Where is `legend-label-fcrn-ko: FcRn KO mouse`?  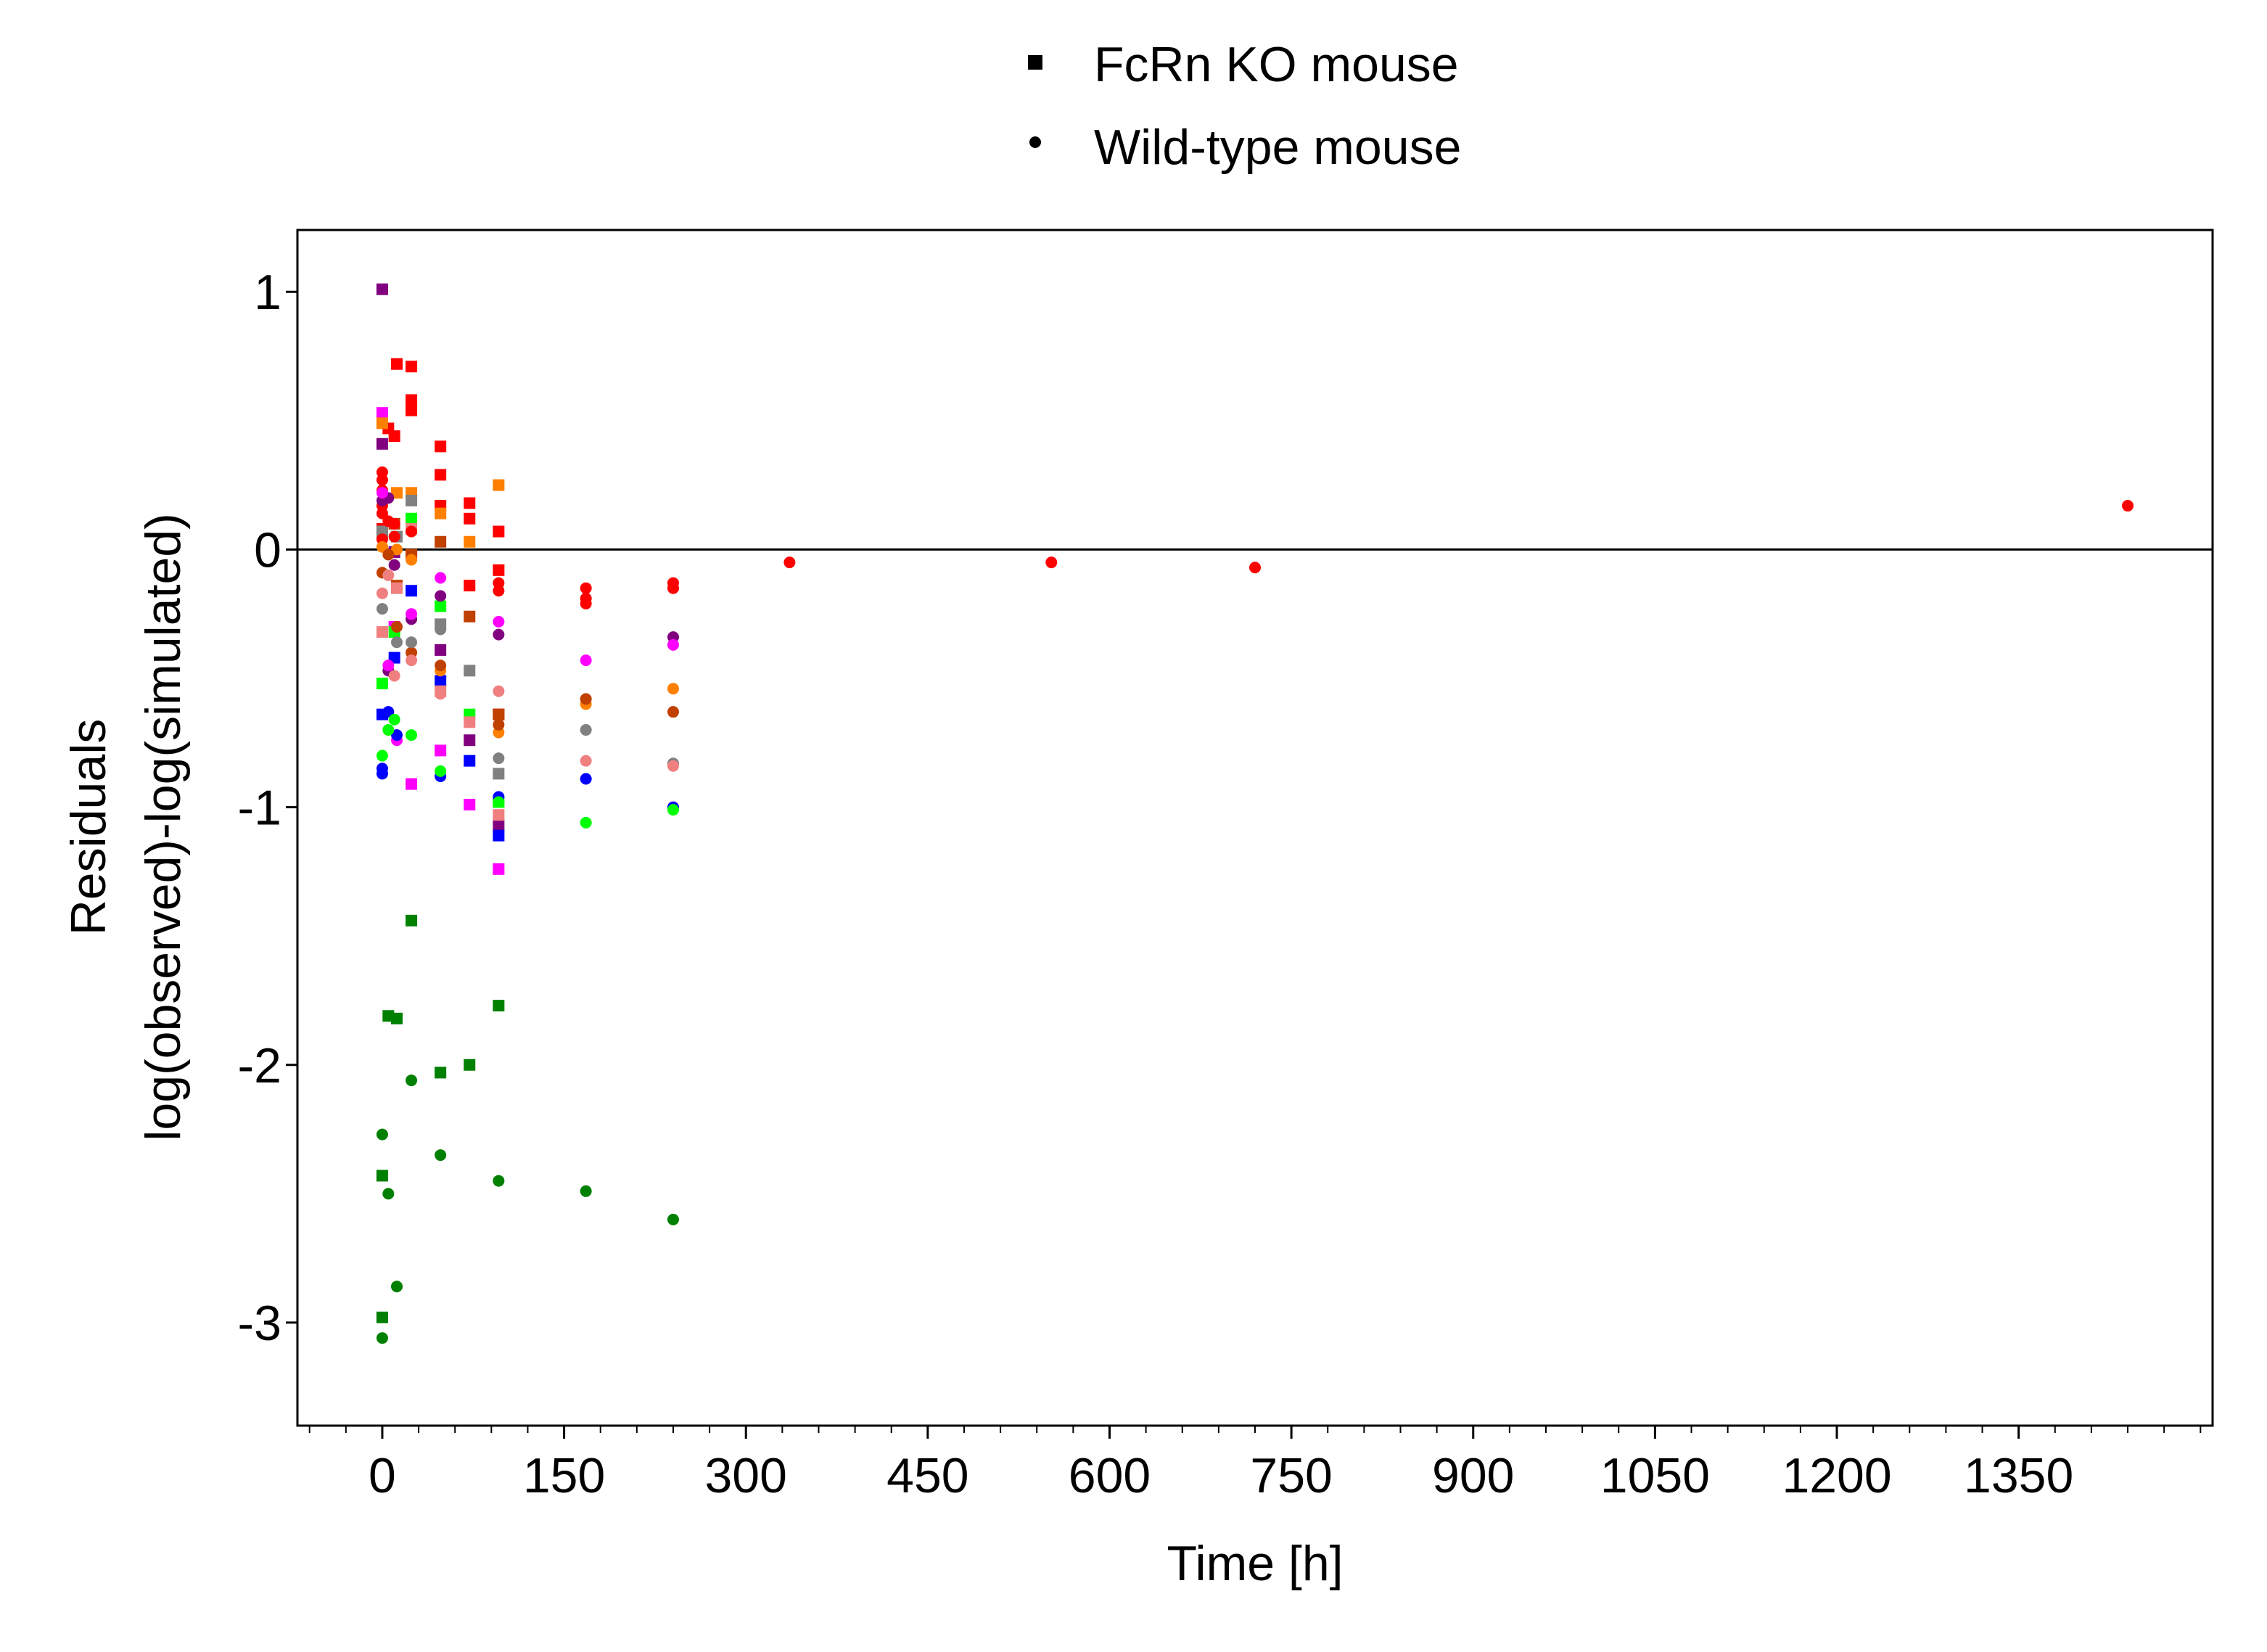
legend-label-fcrn-ko: FcRn KO mouse is located at coordinates (1276, 64).